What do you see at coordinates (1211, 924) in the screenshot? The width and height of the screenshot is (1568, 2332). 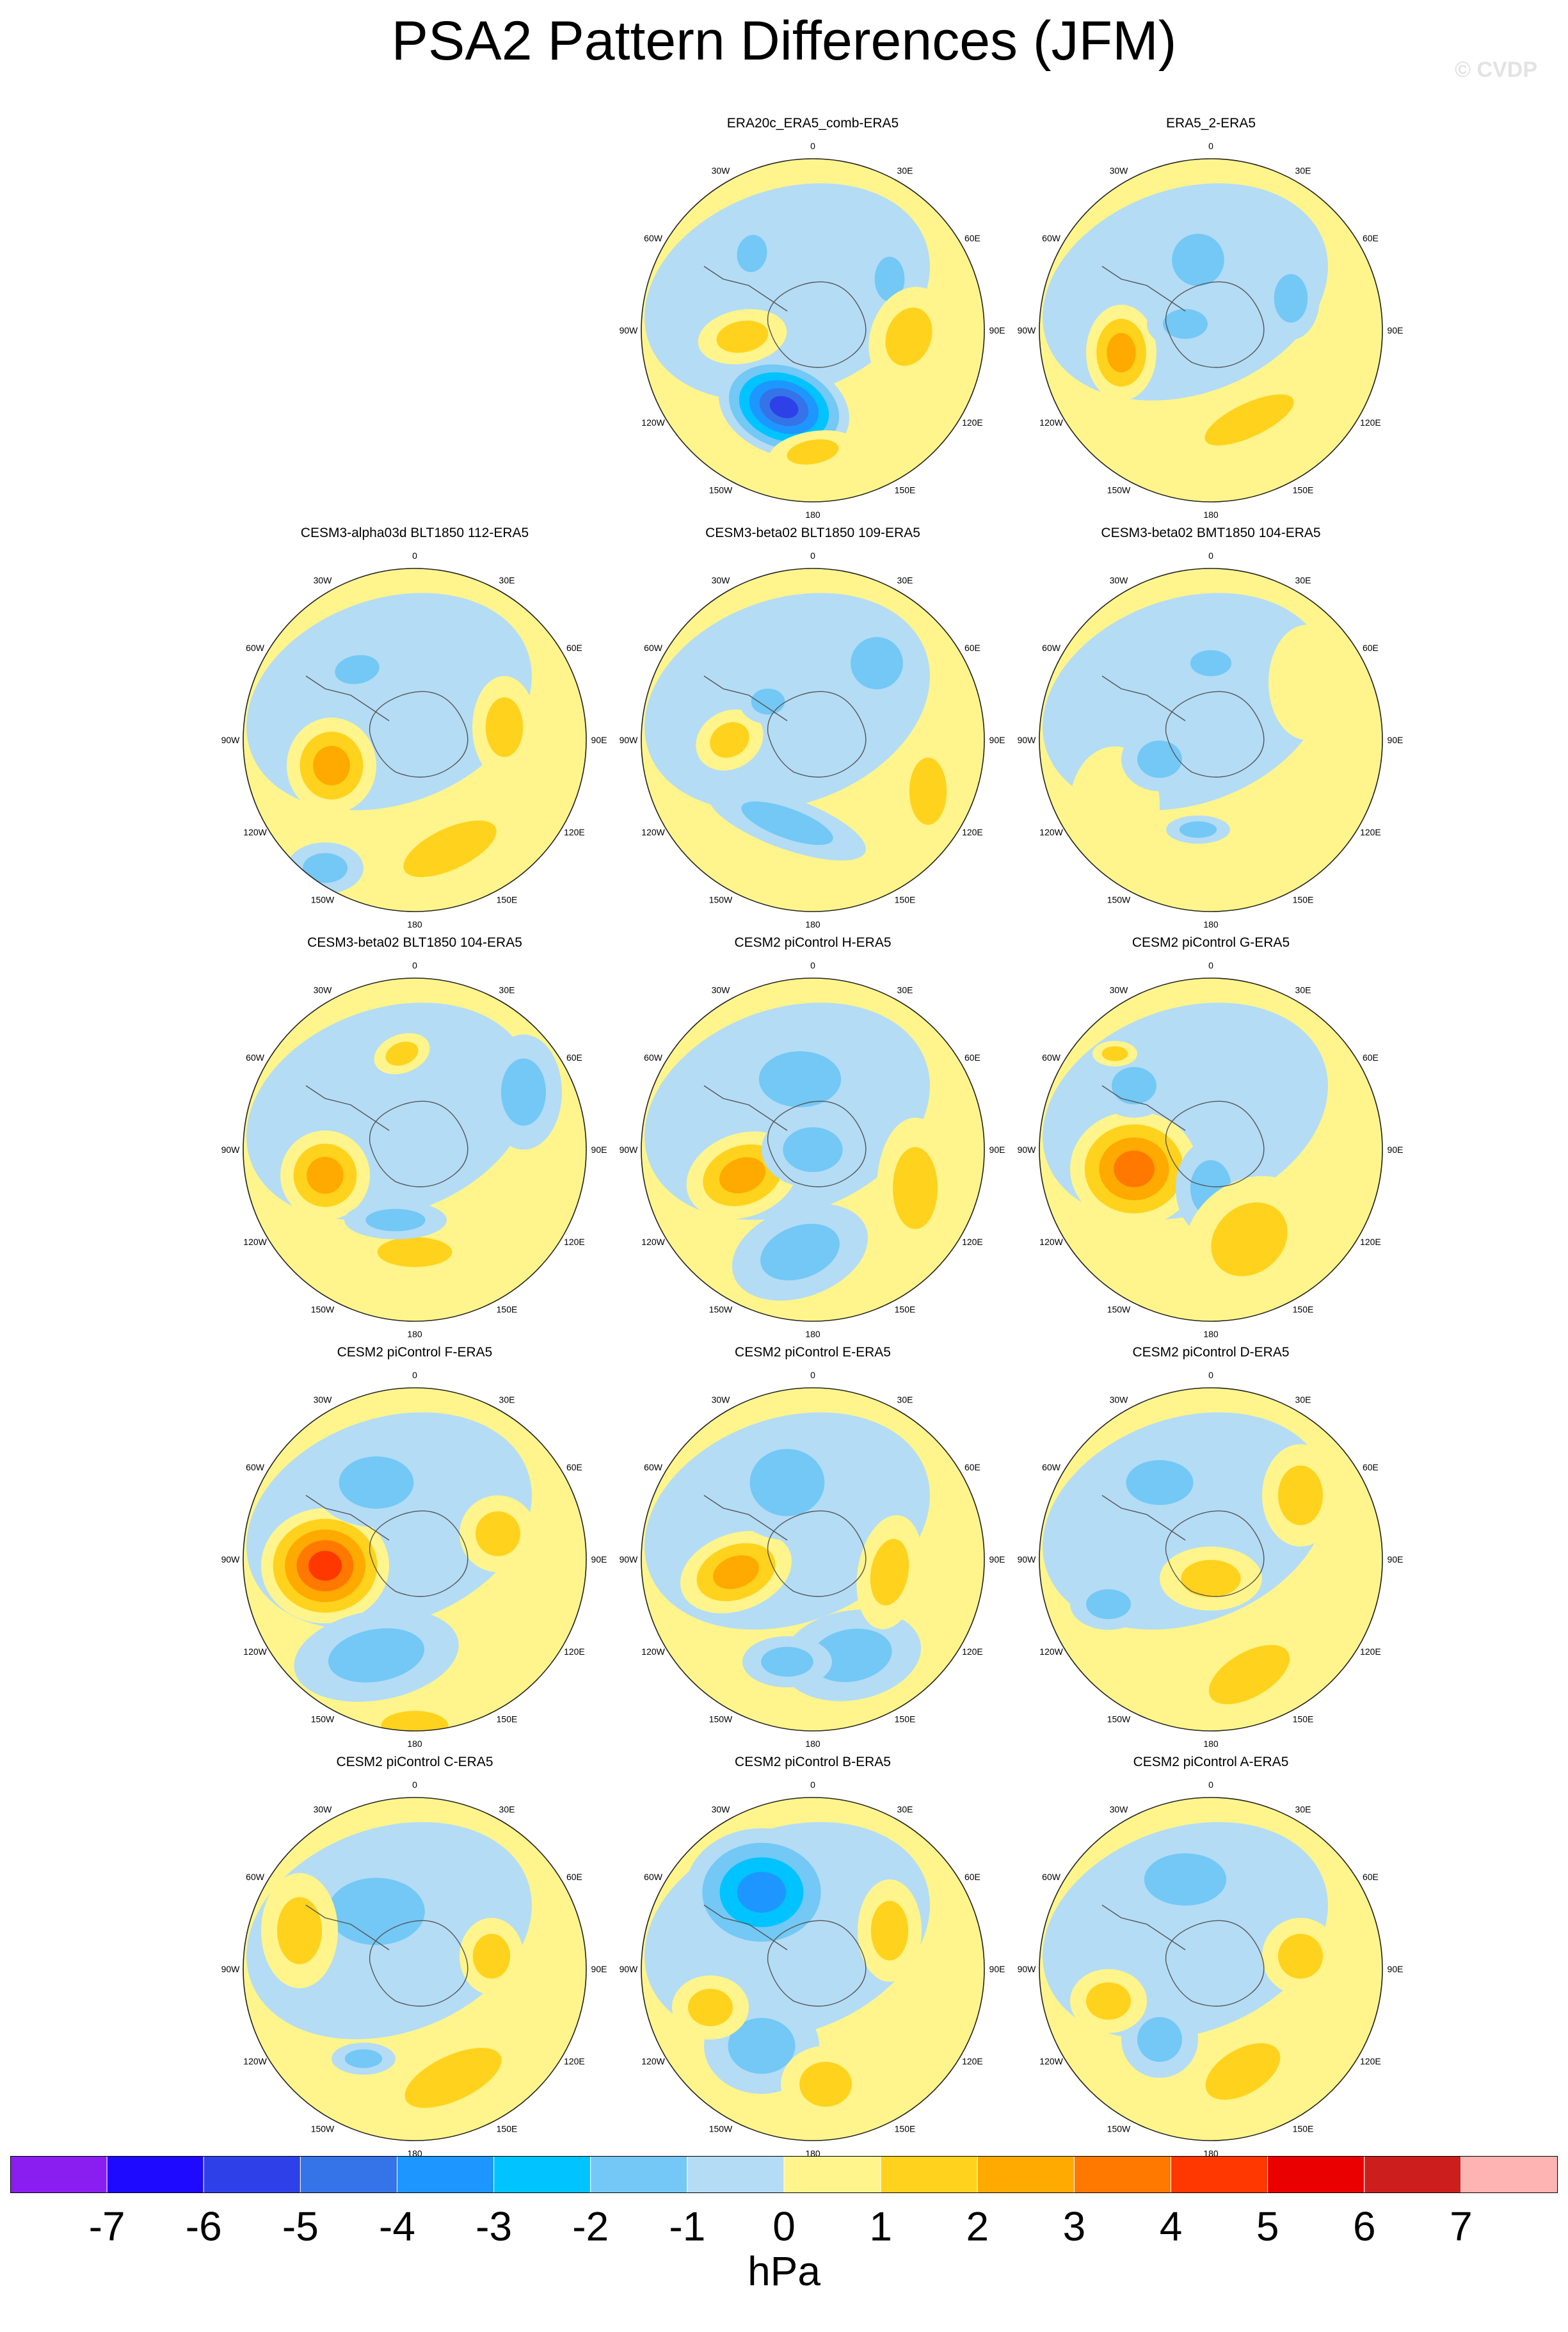 I see `longitude-label: 180` at bounding box center [1211, 924].